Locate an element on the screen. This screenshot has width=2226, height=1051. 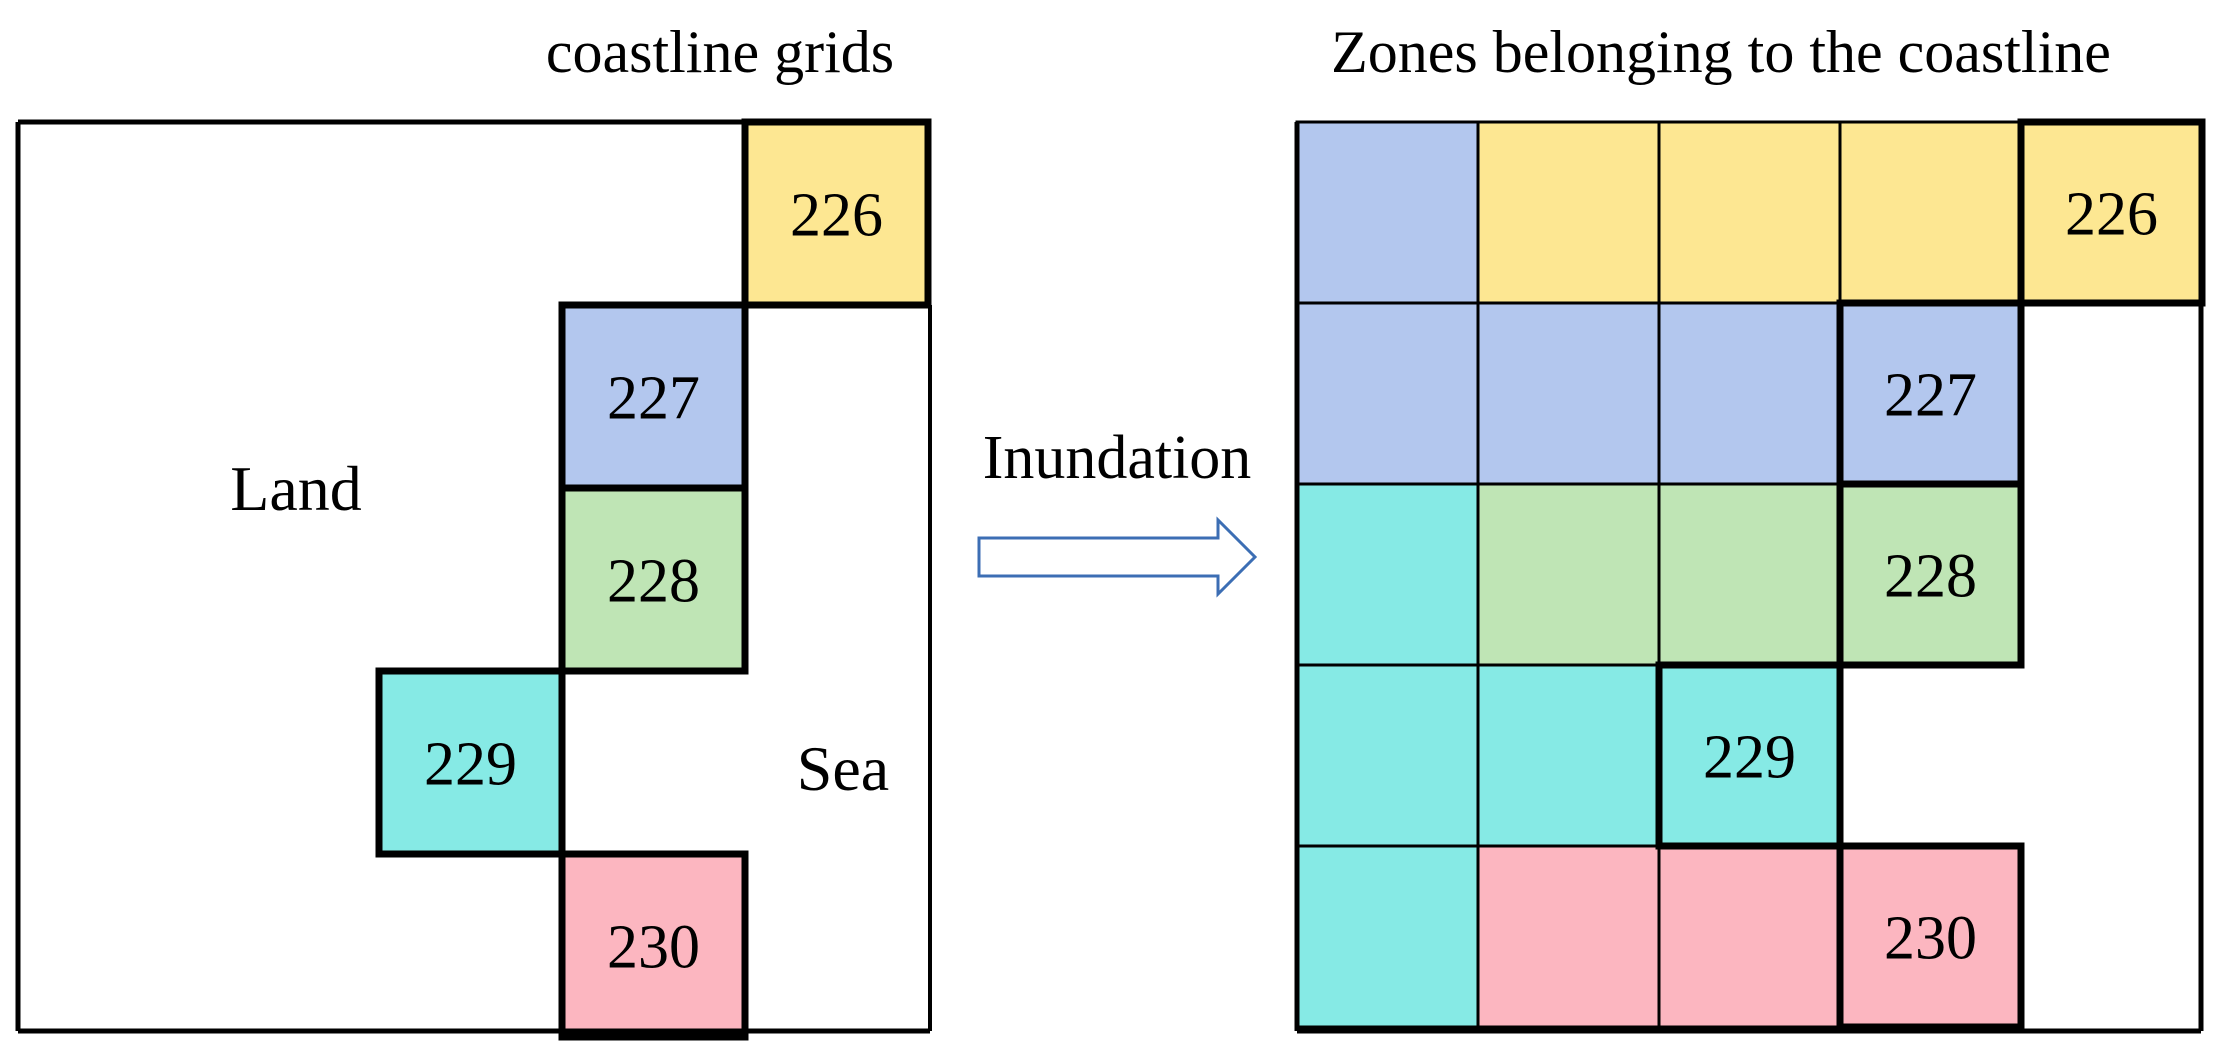
inundation-arrow-group: Inundation is located at coordinates (1117, 511).